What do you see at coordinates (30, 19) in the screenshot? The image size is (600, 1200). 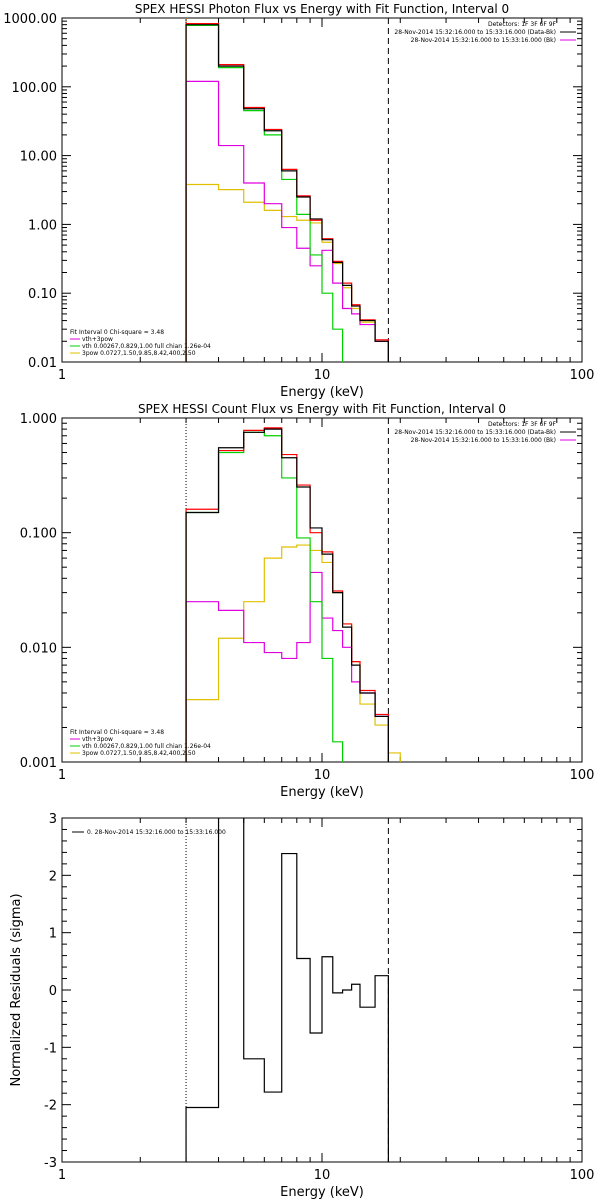 I see `y-tick-label: 1000.00` at bounding box center [30, 19].